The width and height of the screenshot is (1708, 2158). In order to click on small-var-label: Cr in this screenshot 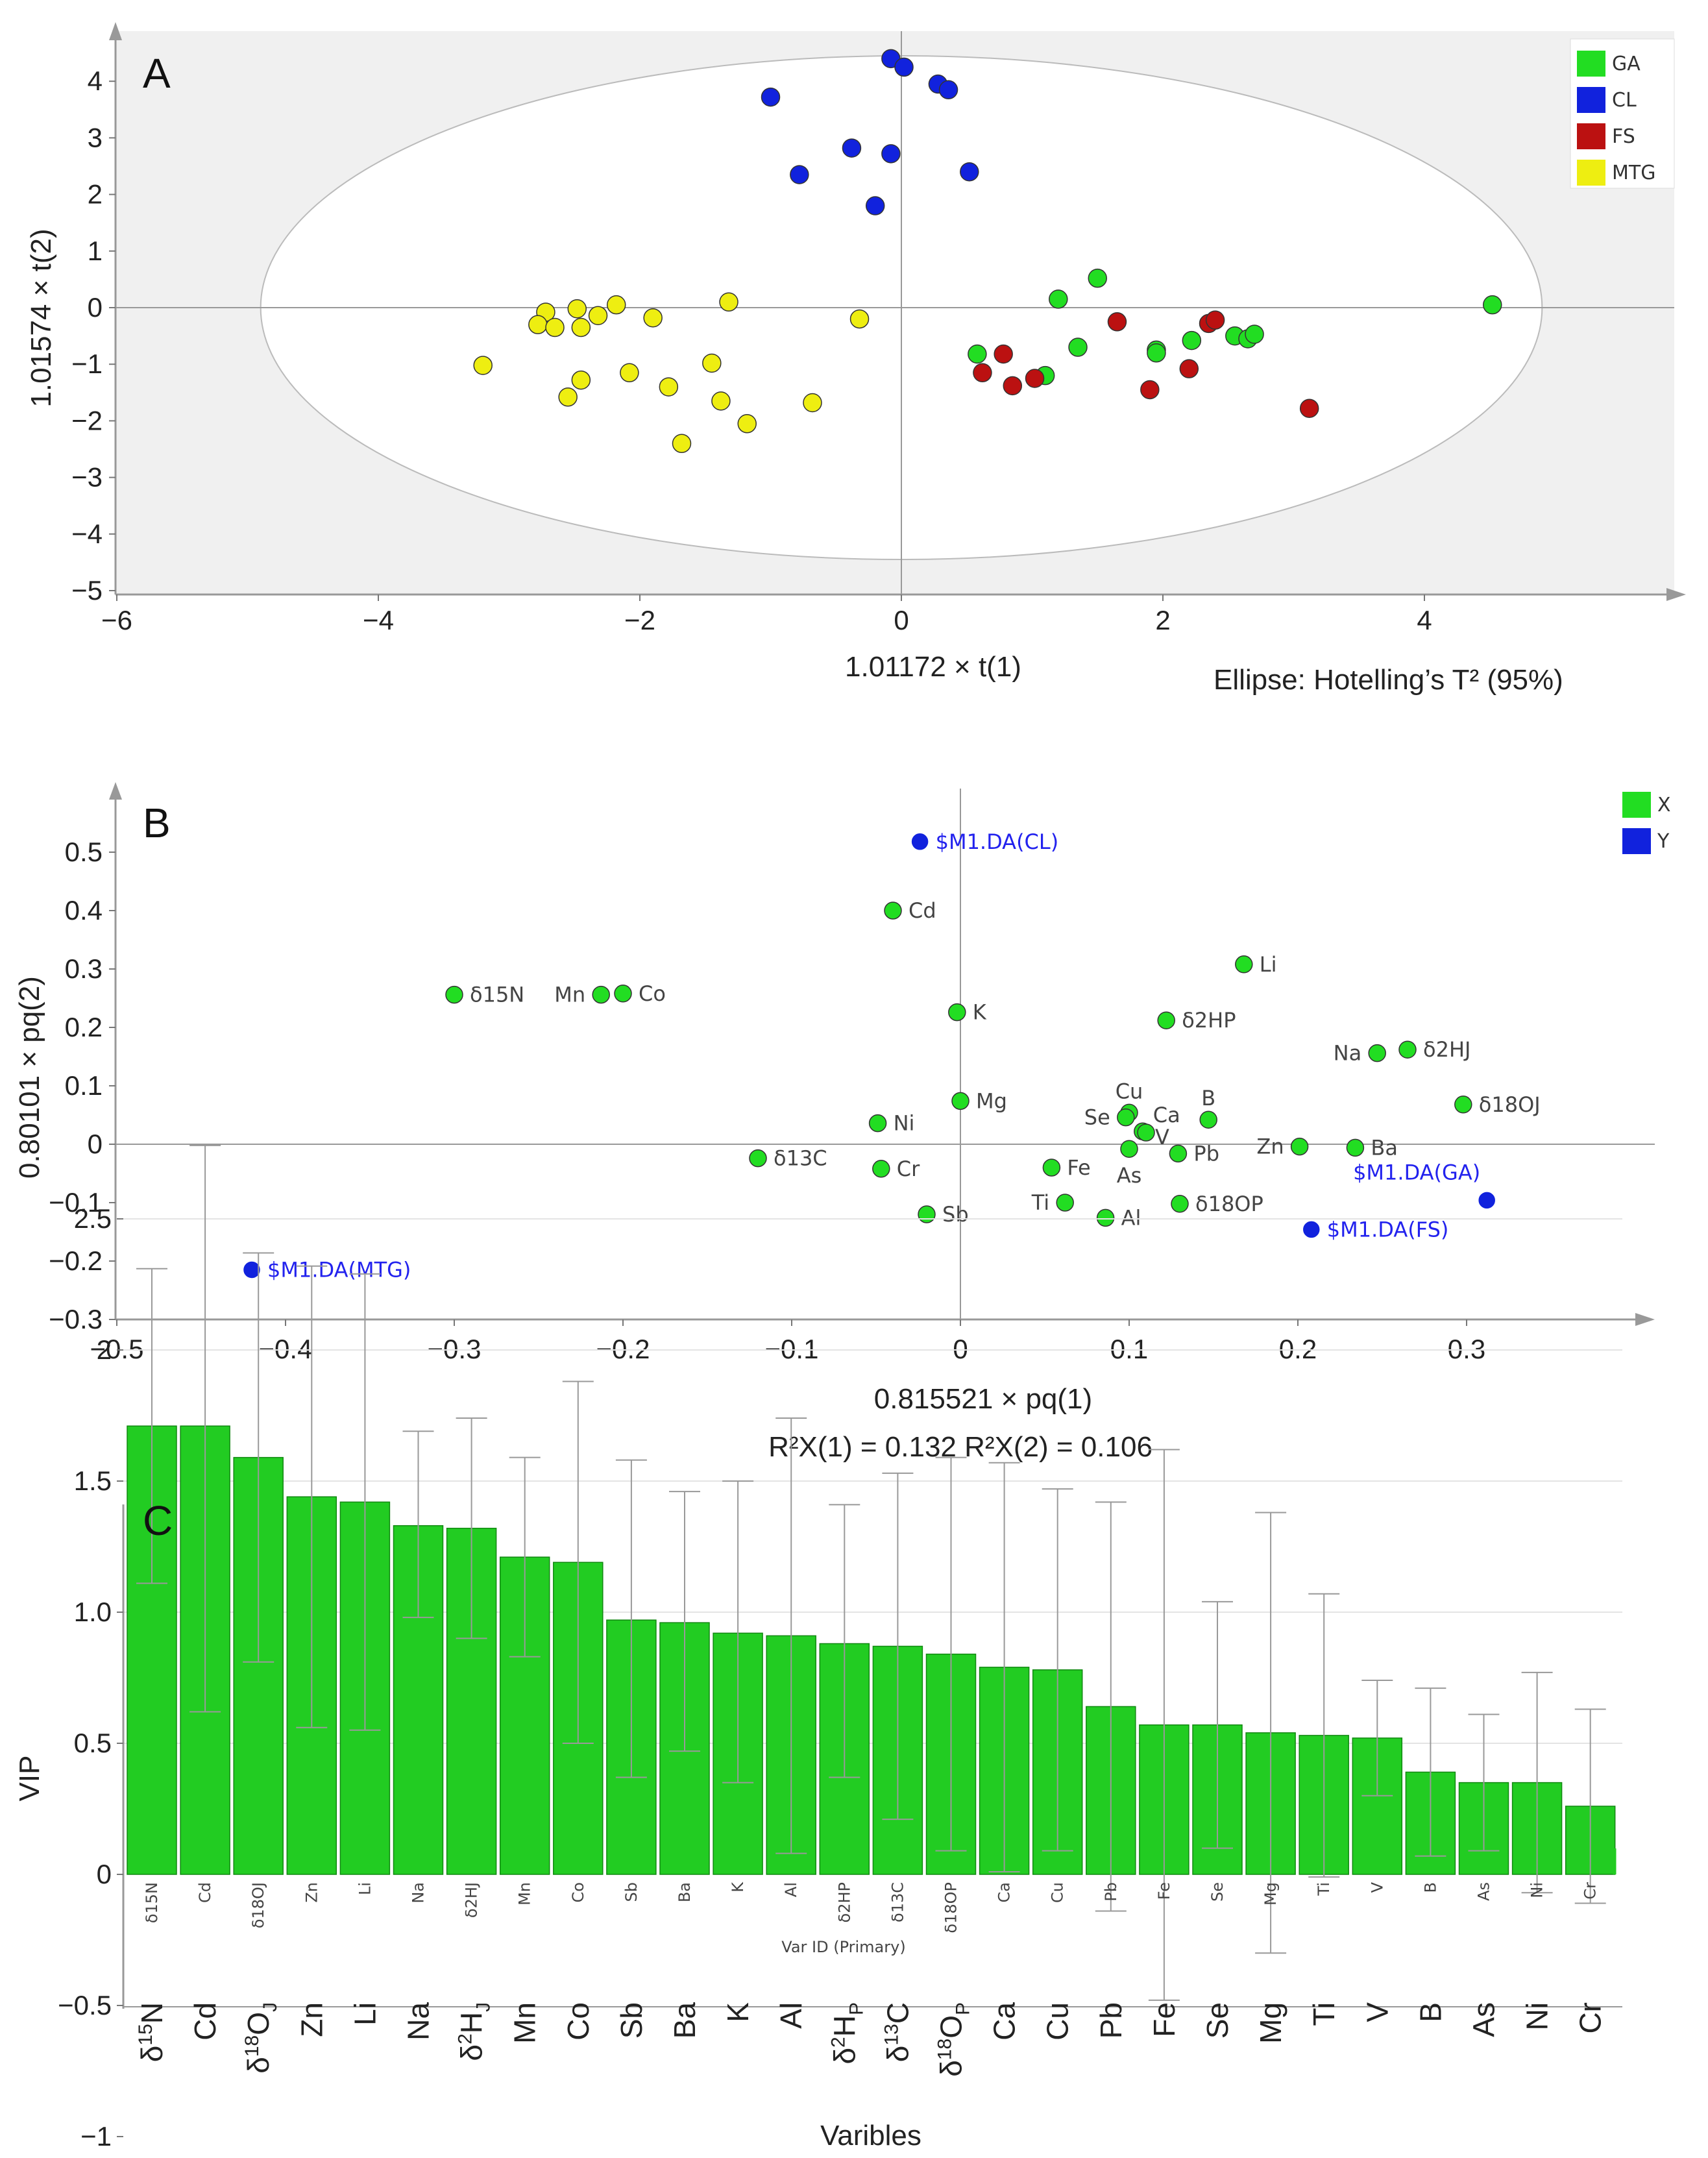, I will do `click(1590, 1891)`.